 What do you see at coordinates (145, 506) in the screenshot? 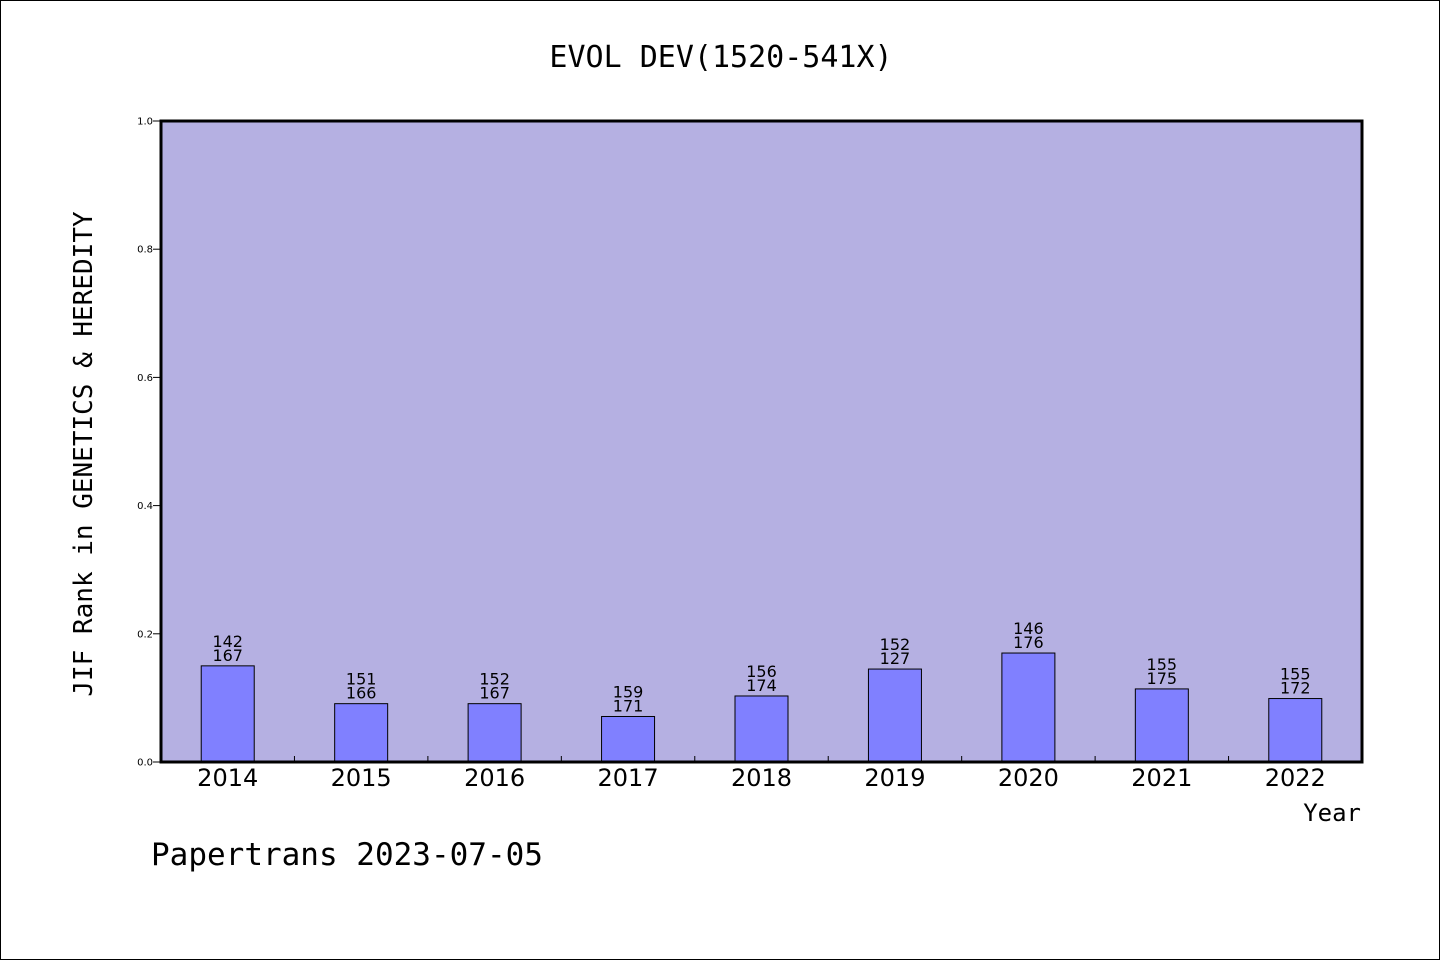
I see `y-tick-label: 0.4` at bounding box center [145, 506].